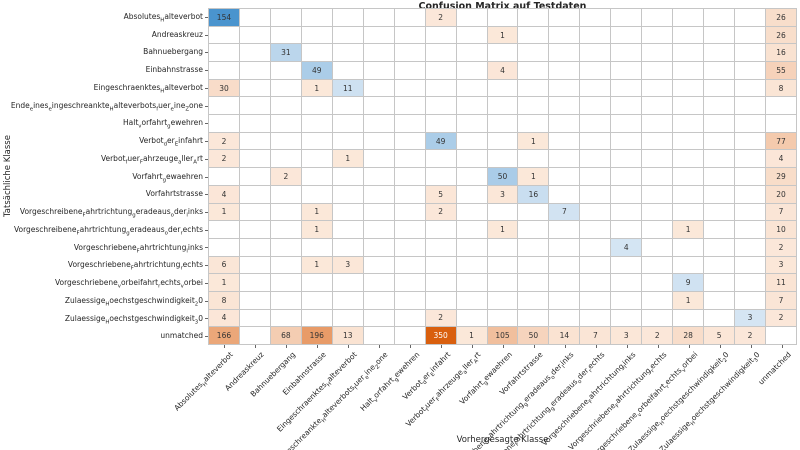 The width and height of the screenshot is (800, 450). Describe the element at coordinates (781, 194) in the screenshot. I see `matrix-cell: 20` at that location.